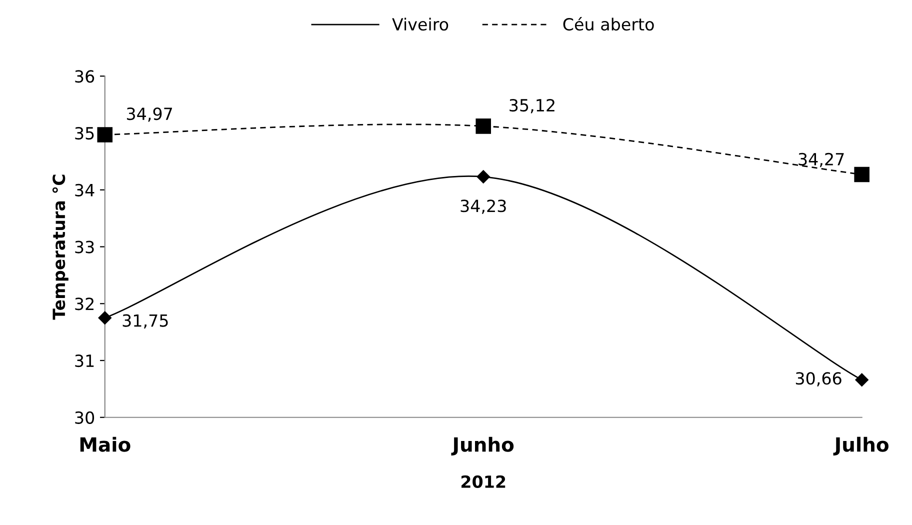  I want to click on y-tick-label: 35, so click(84, 133).